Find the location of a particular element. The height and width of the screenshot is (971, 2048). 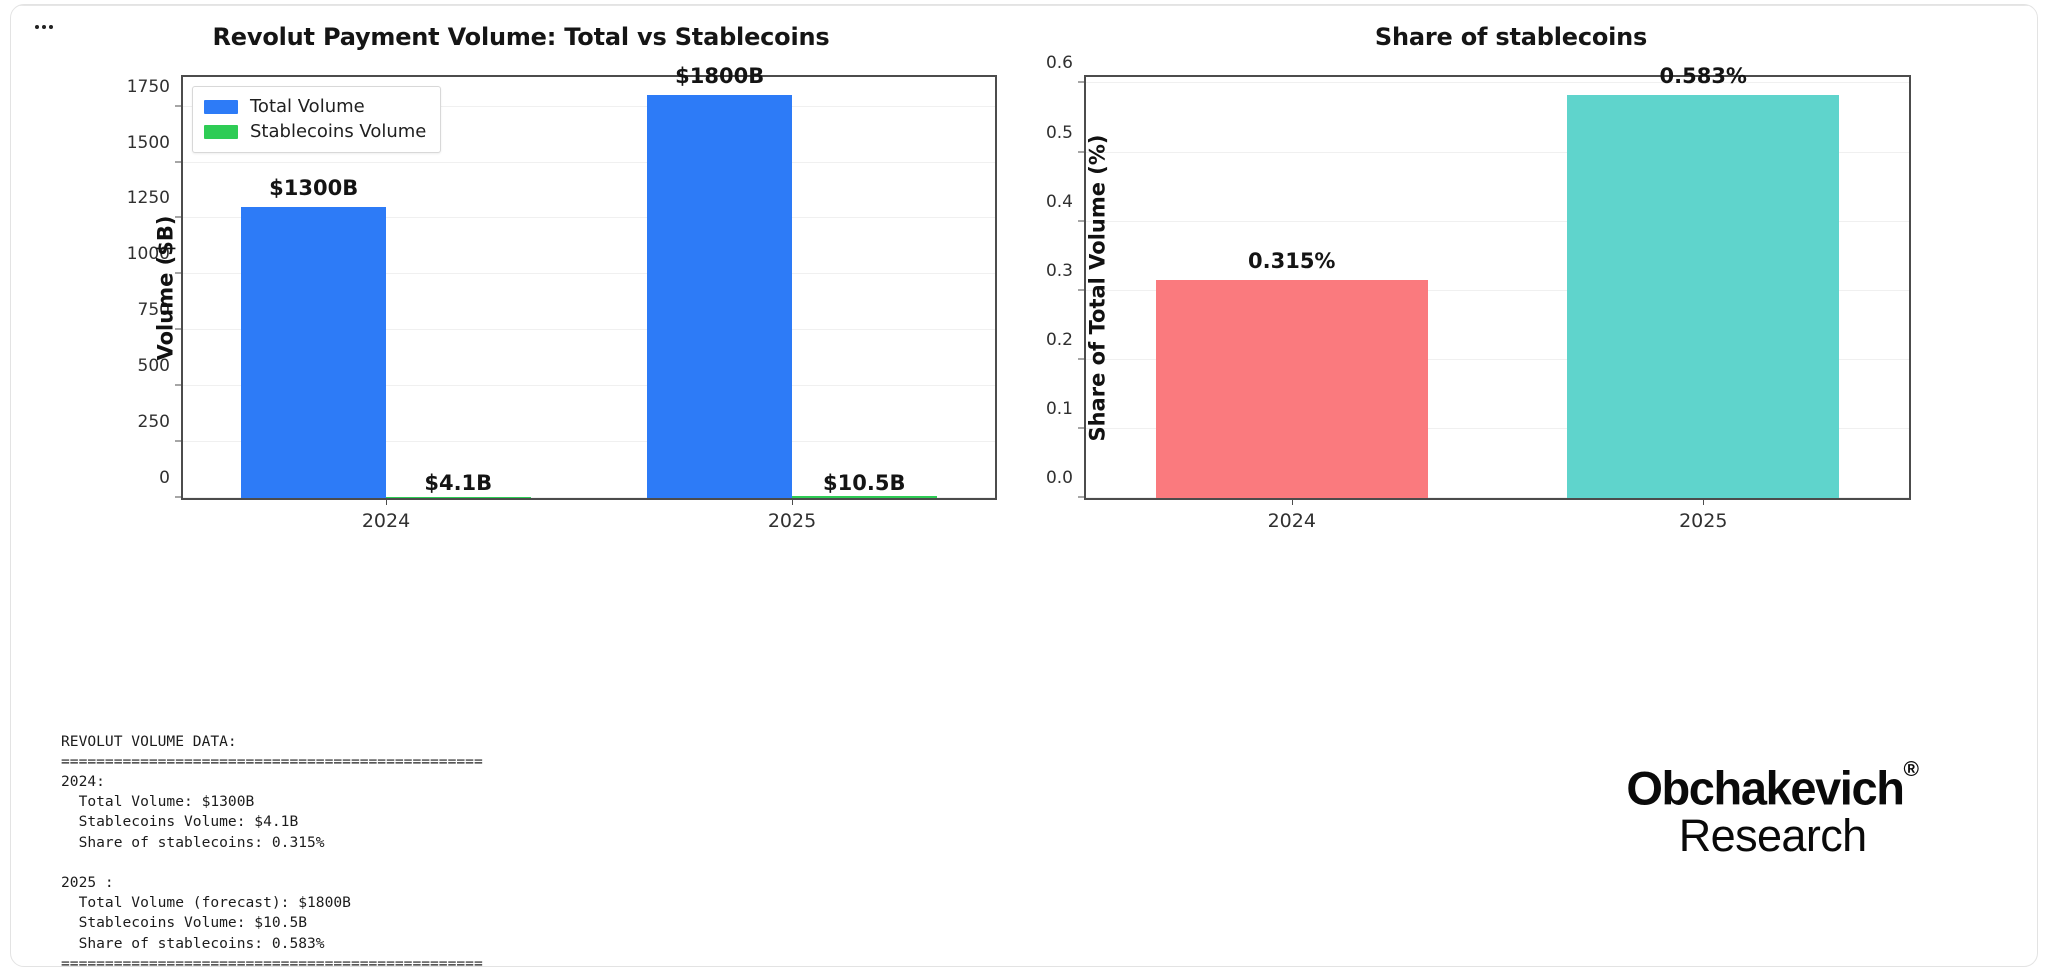

ytick-label-1500: 1500 is located at coordinates (148, 142).